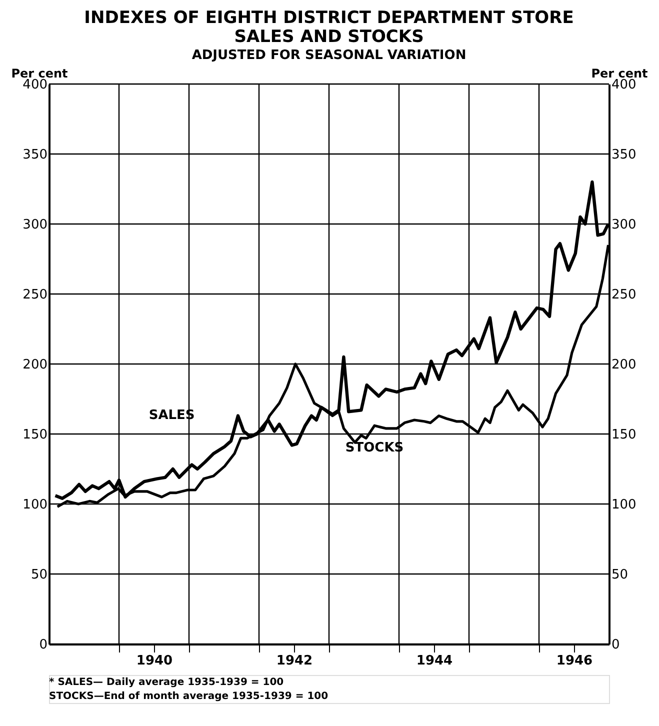 The image size is (659, 726). What do you see at coordinates (43, 645) in the screenshot?
I see `y-tick-label: 0` at bounding box center [43, 645].